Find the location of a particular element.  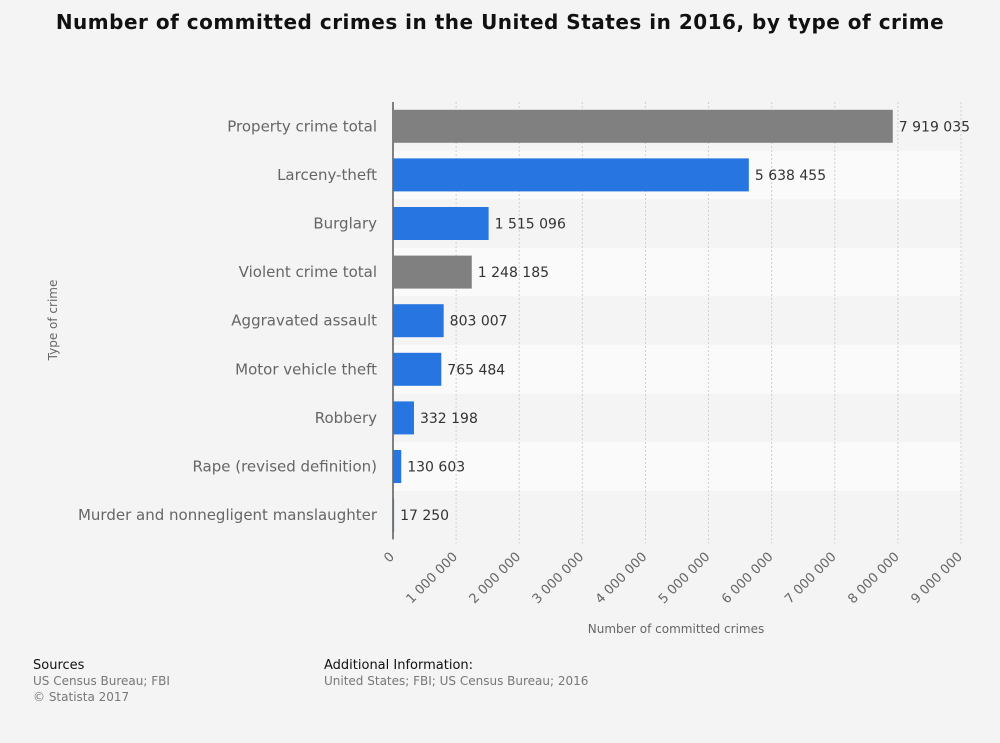

x-tick-label: 8 000 000 is located at coordinates (873, 578).